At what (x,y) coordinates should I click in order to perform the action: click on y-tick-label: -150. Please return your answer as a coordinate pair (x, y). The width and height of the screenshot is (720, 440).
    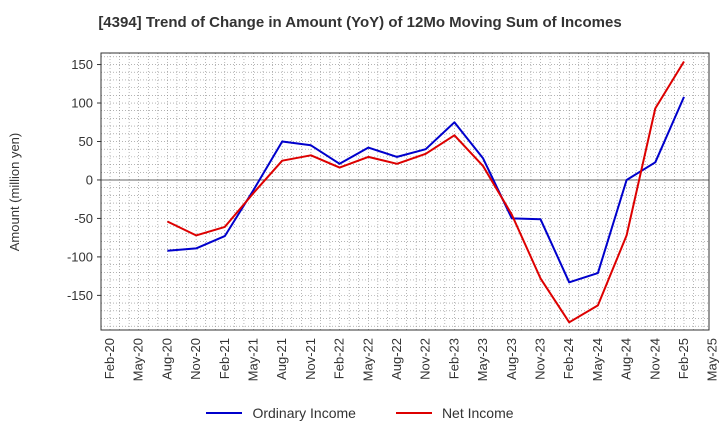
    Looking at the image, I should click on (80, 295).